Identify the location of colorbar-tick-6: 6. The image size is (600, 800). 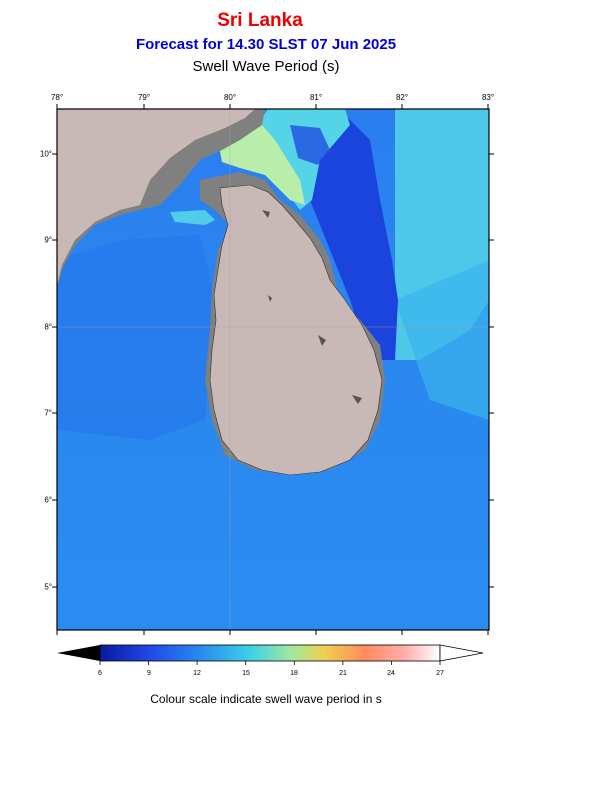
(100, 673).